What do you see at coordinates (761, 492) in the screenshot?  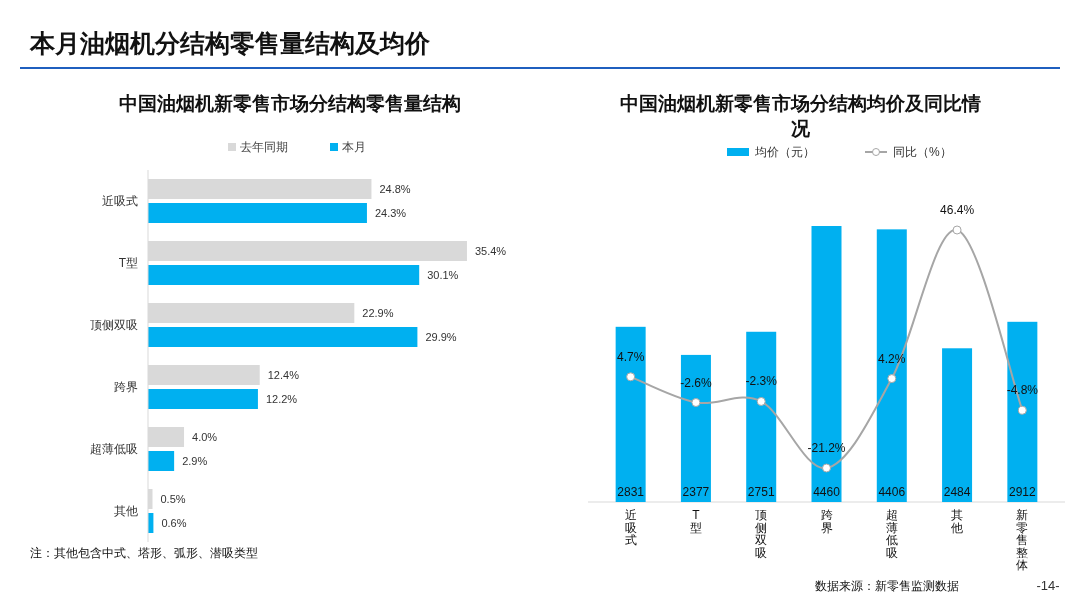 I see `data-label: 2751` at bounding box center [761, 492].